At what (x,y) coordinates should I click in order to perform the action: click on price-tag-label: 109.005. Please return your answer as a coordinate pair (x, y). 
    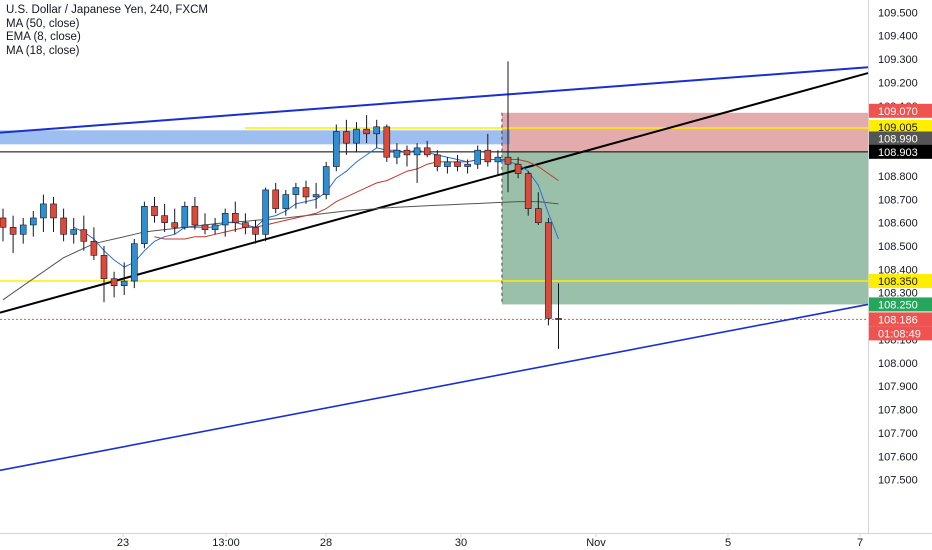
    Looking at the image, I should click on (898, 128).